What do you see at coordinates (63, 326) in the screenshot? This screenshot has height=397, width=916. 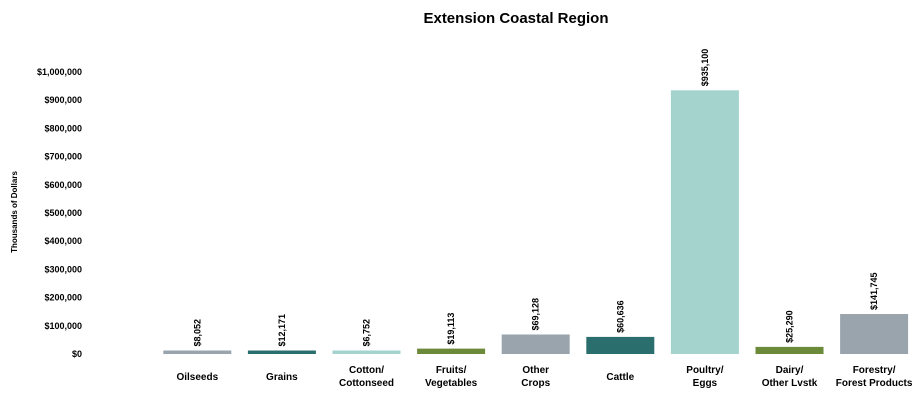 I see `y-tick-label: $100,000` at bounding box center [63, 326].